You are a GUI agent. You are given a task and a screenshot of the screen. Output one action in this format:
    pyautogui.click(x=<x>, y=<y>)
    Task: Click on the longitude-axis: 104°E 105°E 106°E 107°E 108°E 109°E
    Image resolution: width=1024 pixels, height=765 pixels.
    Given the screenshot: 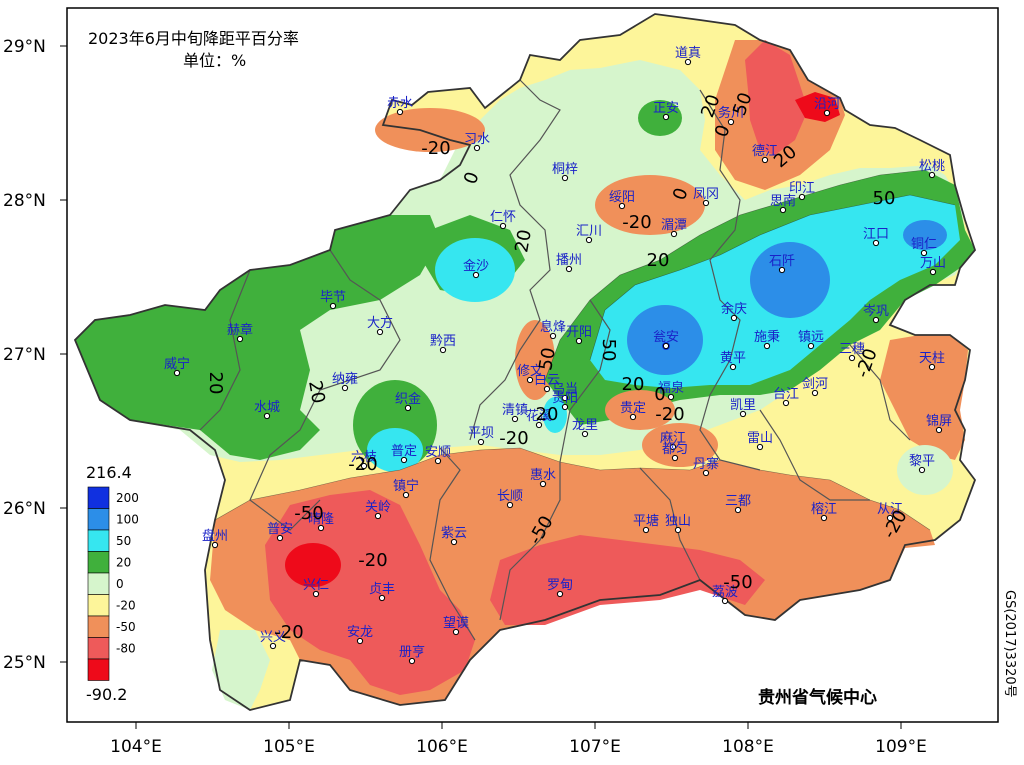 What is the action you would take?
    pyautogui.click(x=518, y=739)
    